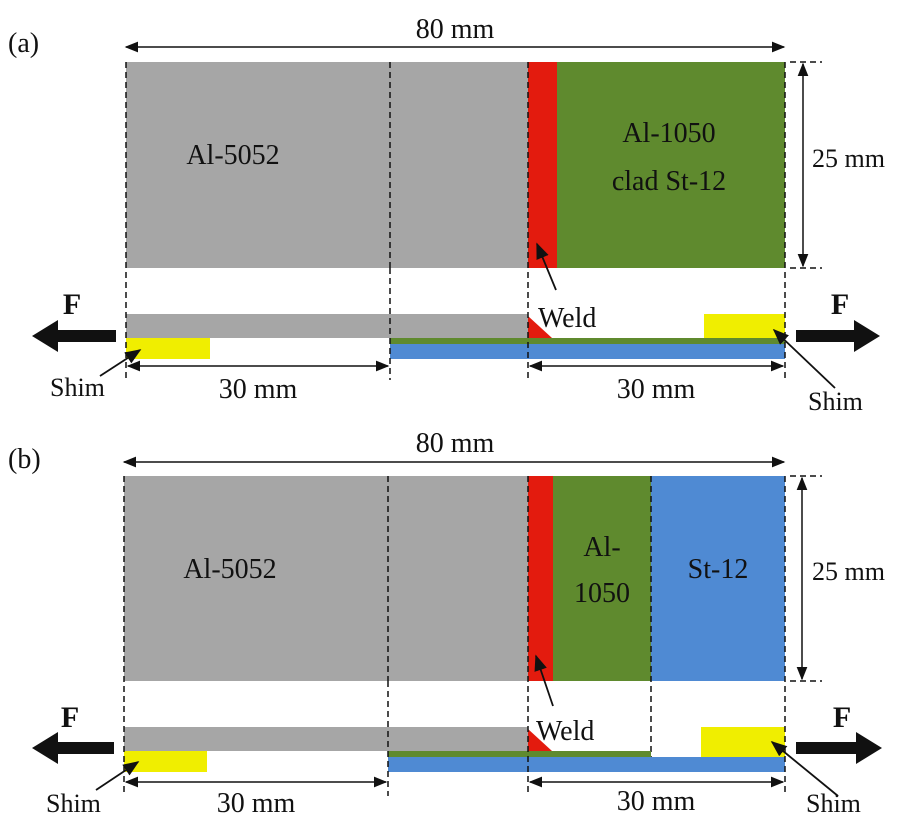 This screenshot has width=907, height=816. I want to click on al1050-layer-side-view, so click(519, 754).